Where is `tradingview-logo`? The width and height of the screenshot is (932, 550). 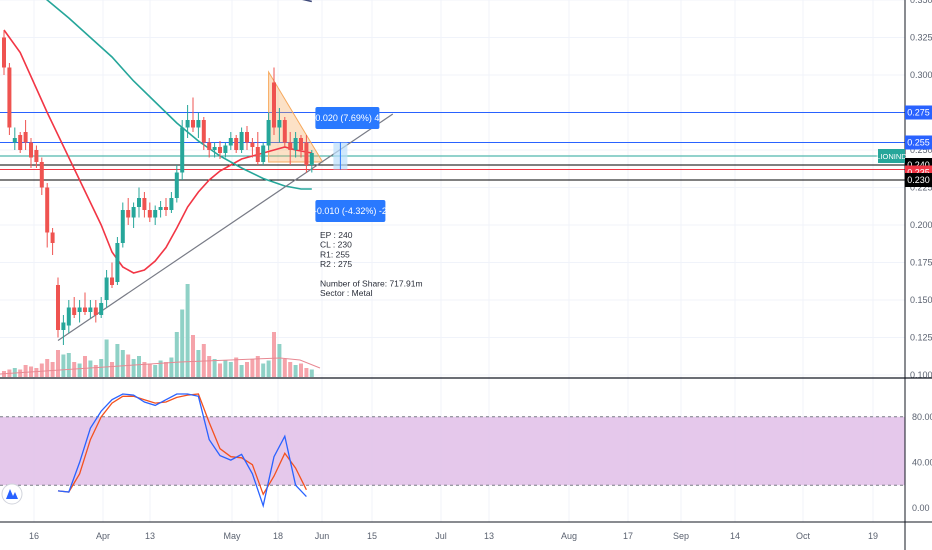 tradingview-logo is located at coordinates (12, 494).